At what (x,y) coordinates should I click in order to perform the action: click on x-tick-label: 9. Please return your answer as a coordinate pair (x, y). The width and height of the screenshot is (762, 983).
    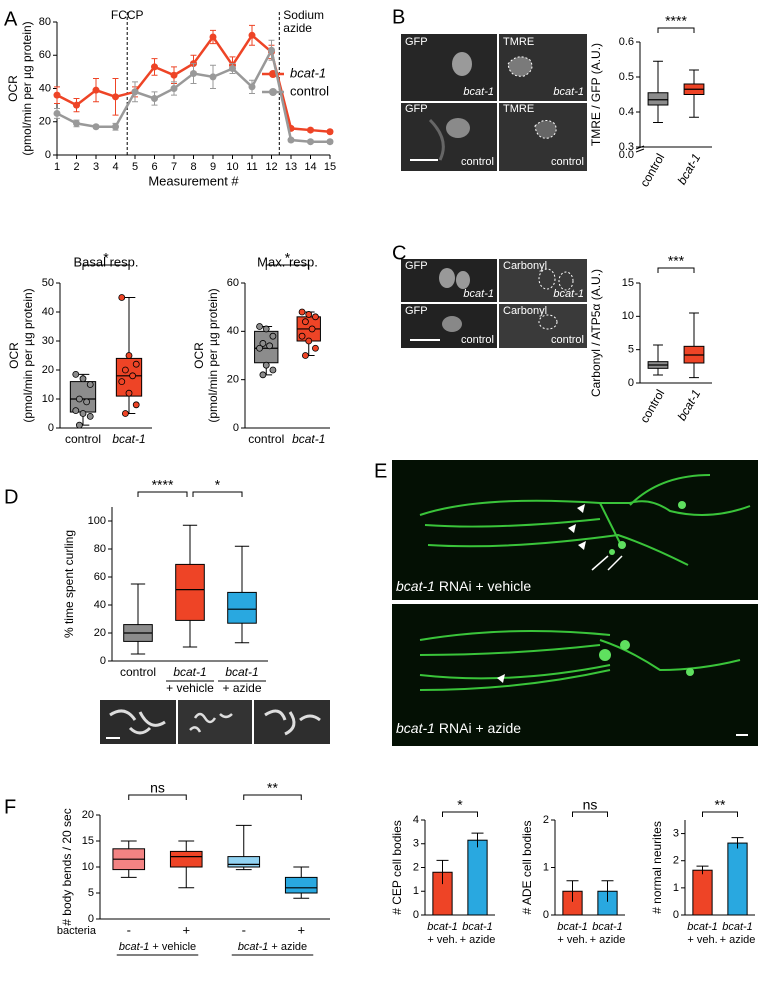
    Looking at the image, I should click on (213, 167).